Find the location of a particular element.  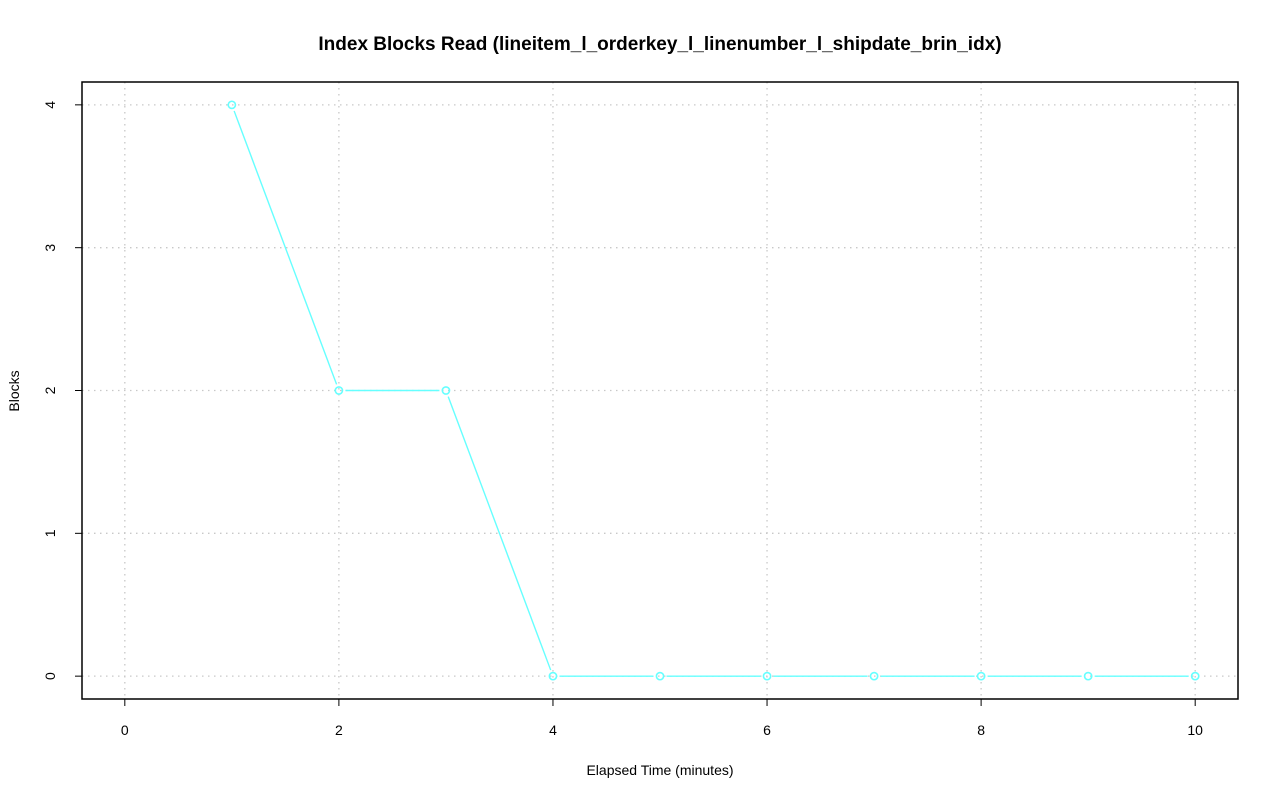

x-tick-label: 2 is located at coordinates (339, 730).